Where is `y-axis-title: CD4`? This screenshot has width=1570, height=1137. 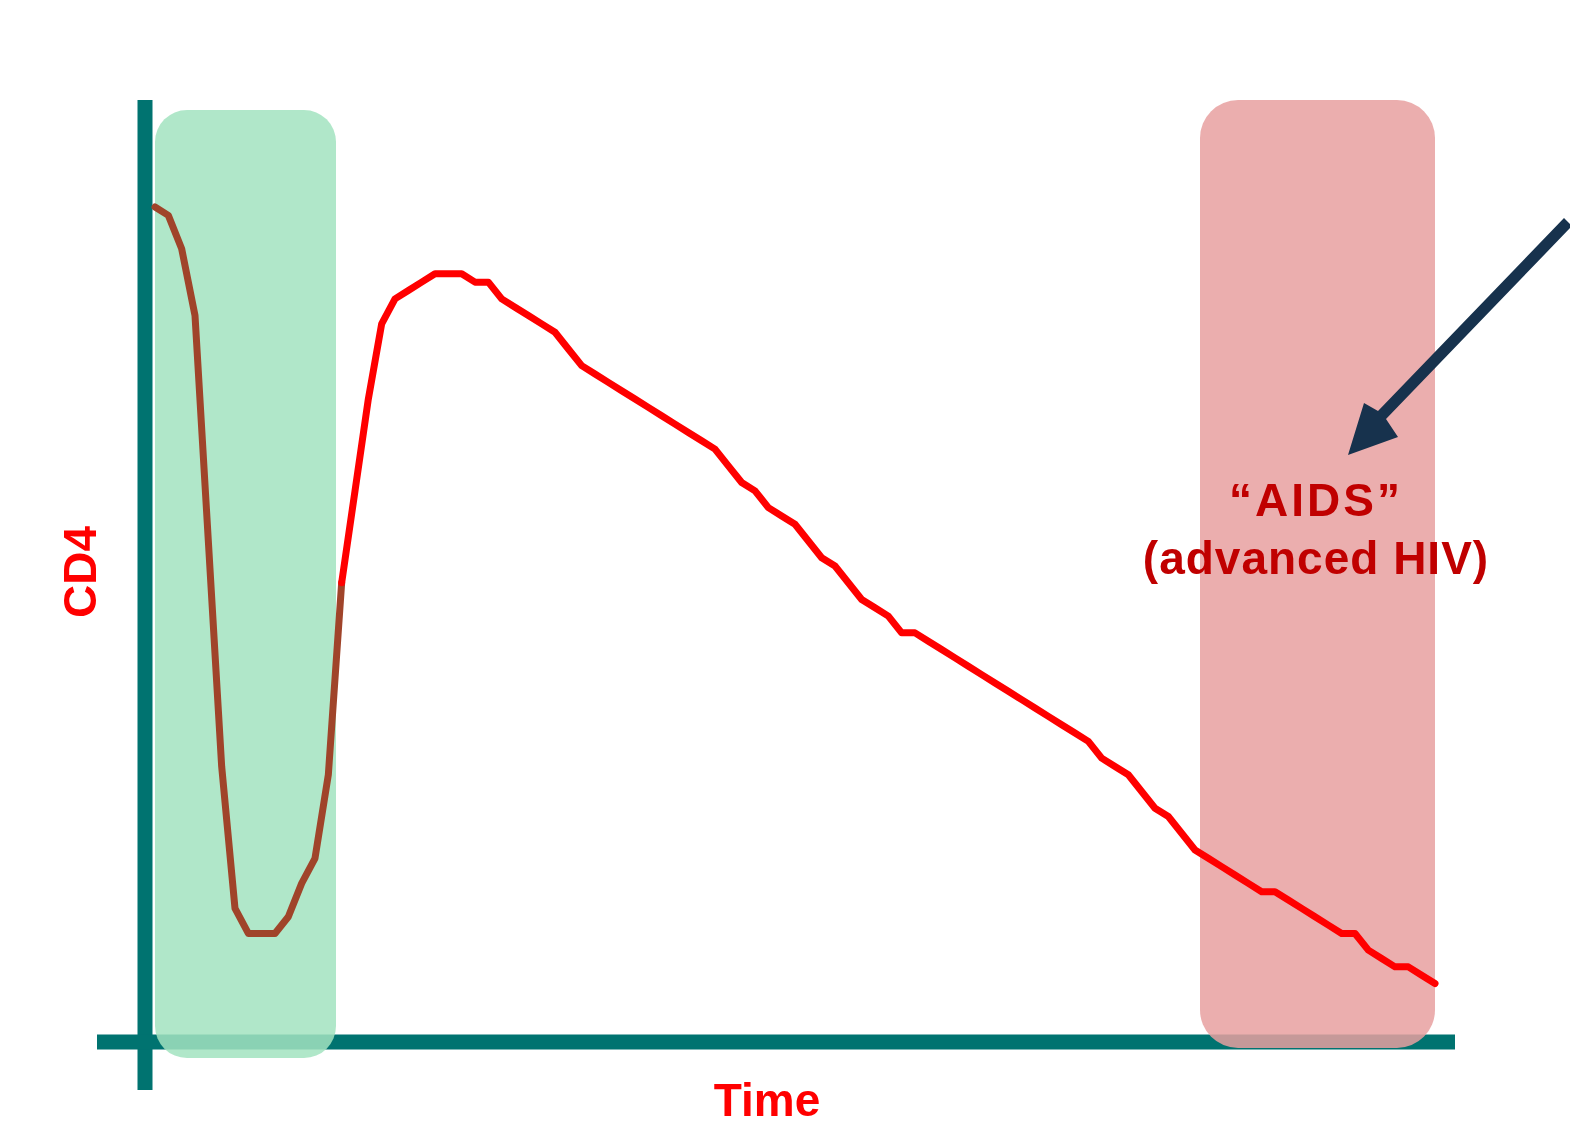 y-axis-title: CD4 is located at coordinates (80, 572).